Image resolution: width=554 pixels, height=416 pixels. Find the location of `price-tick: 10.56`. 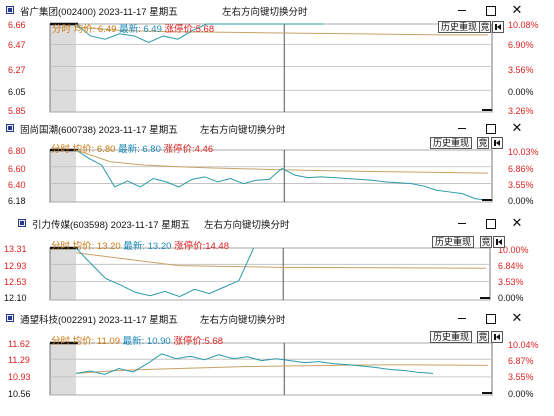

price-tick: 10.56 is located at coordinates (19, 394).